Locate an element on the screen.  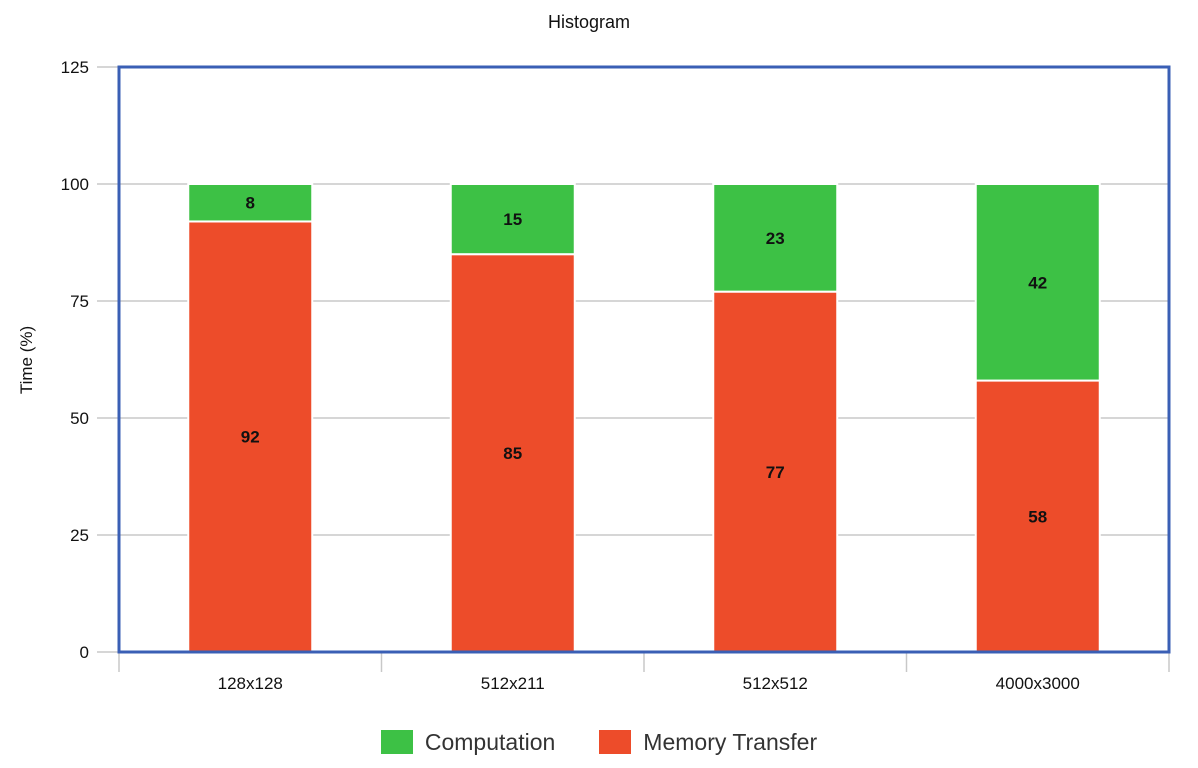
bar-memory-transfer-512x211 is located at coordinates (512, 453).